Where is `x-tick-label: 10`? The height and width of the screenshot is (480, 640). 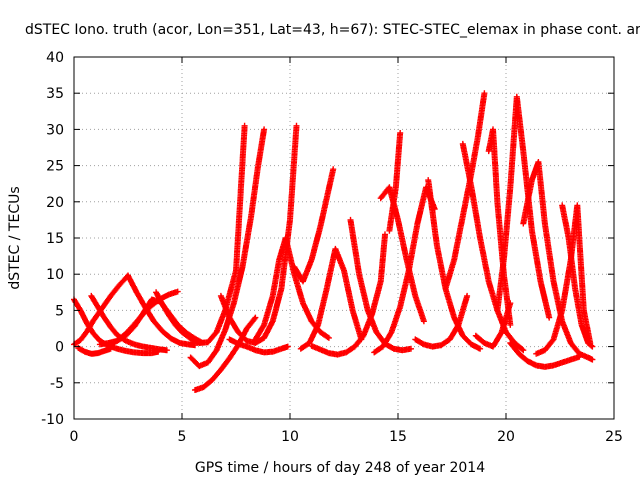
x-tick-label: 10 is located at coordinates (290, 437).